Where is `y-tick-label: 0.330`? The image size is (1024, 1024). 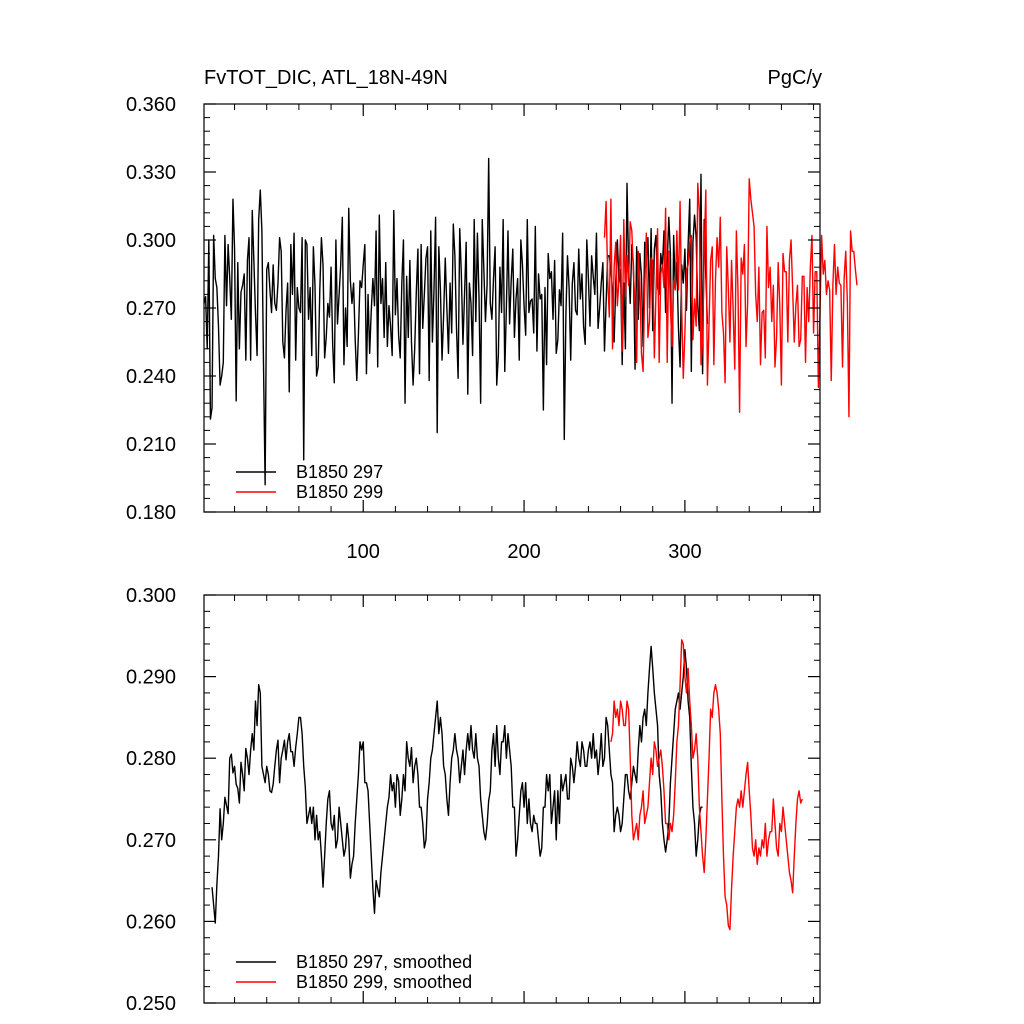 y-tick-label: 0.330 is located at coordinates (151, 173).